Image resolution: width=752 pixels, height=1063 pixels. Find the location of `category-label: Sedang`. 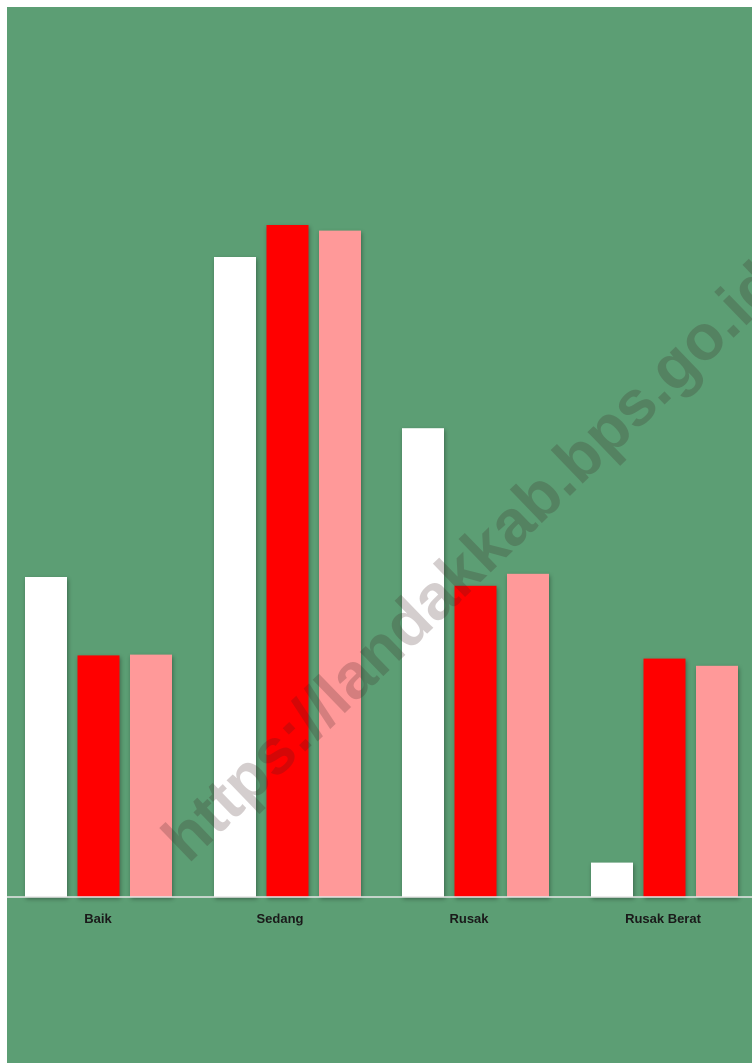

category-label: Sedang is located at coordinates (280, 918).